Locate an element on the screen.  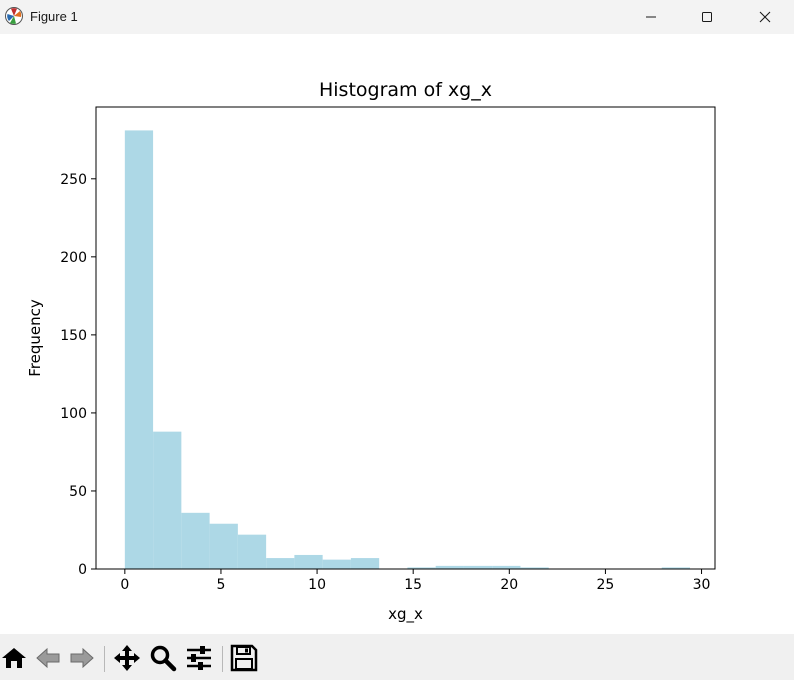
close-button is located at coordinates (765, 17).